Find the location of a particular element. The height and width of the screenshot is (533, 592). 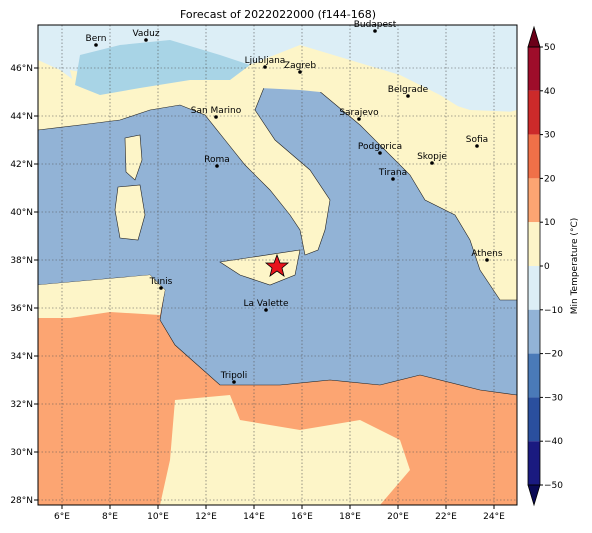

colorbar-tick-label: 30 is located at coordinates (550, 136).